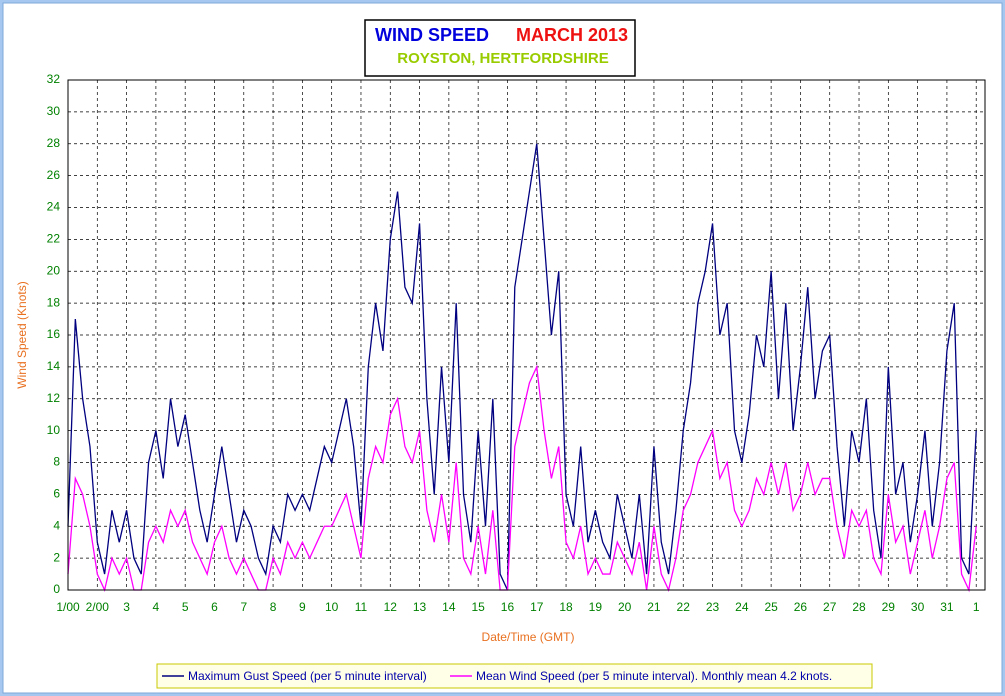 Image resolution: width=1005 pixels, height=696 pixels. Describe the element at coordinates (54, 430) in the screenshot. I see `y-tick-label: 10` at that location.